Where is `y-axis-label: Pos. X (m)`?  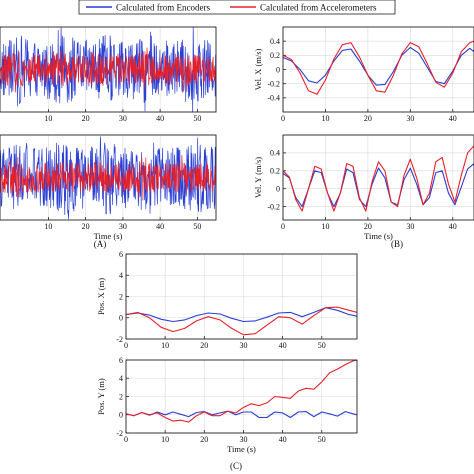 y-axis-label: Pos. X (m) is located at coordinates (101, 296).